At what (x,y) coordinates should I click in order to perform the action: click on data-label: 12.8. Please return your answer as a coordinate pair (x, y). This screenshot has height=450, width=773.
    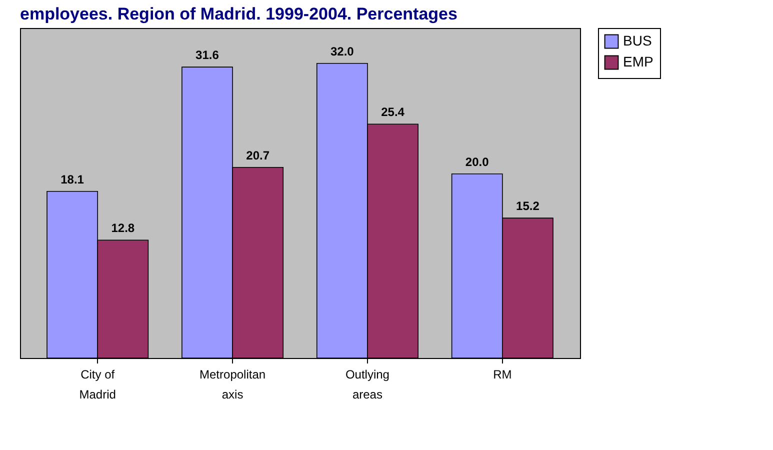
    Looking at the image, I should click on (123, 228).